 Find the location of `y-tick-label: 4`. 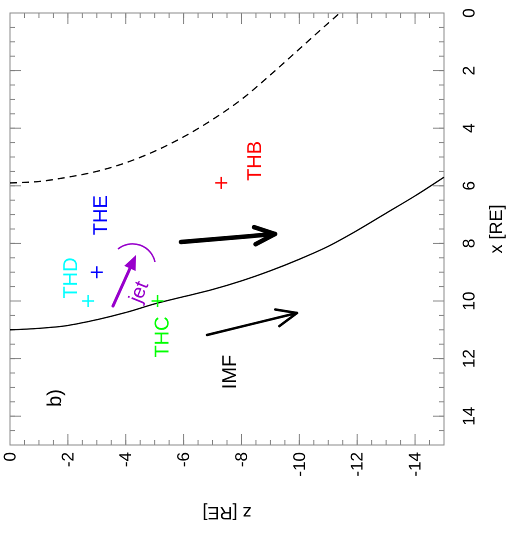

y-tick-label: 4 is located at coordinates (469, 128).